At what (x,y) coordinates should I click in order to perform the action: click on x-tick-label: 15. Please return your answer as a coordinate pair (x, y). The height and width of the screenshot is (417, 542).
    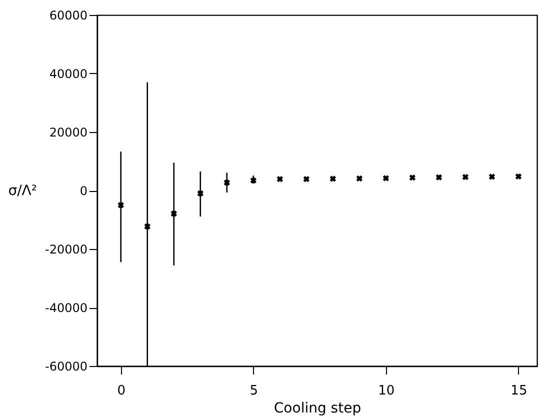
    Looking at the image, I should click on (519, 391).